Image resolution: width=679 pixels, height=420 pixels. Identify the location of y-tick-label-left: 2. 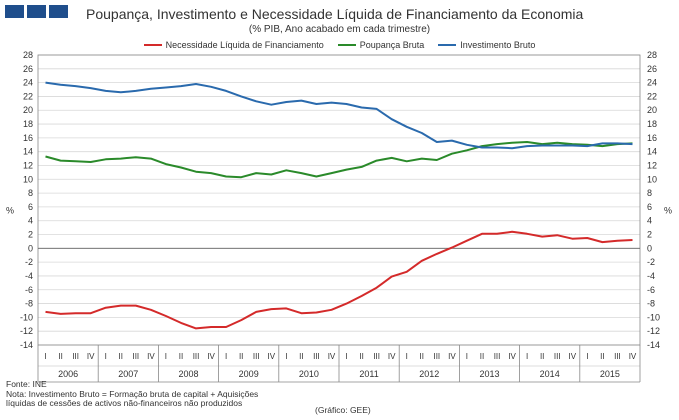
(30, 235).